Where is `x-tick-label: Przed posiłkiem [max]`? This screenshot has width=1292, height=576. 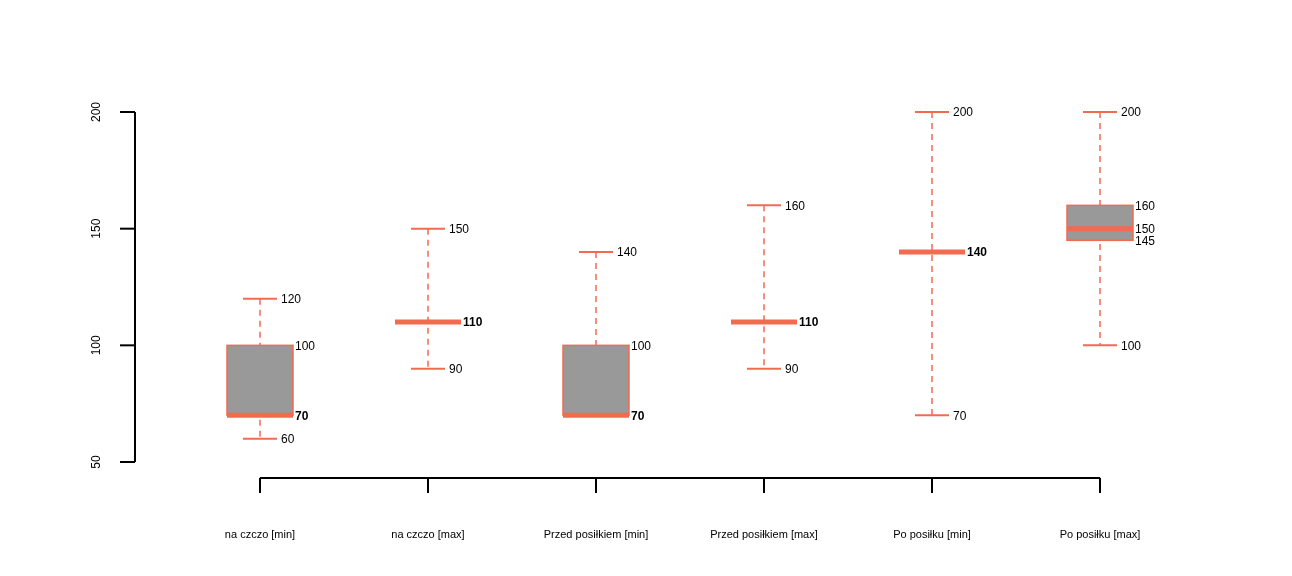 x-tick-label: Przed posiłkiem [max] is located at coordinates (764, 534).